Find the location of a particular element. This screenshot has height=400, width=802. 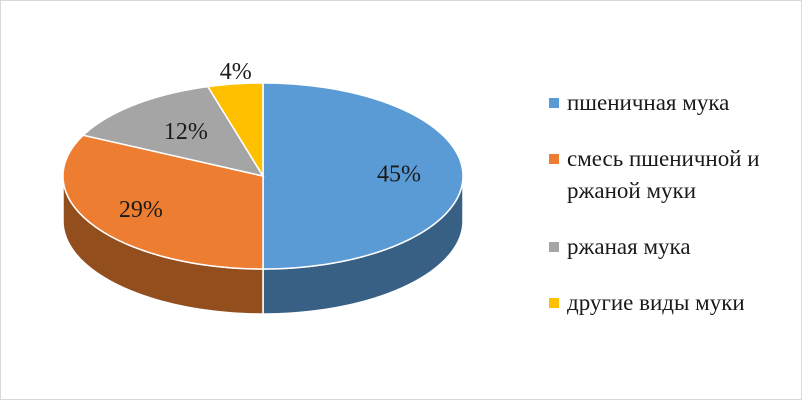

legend-label: ржаная мука is located at coordinates (629, 246).